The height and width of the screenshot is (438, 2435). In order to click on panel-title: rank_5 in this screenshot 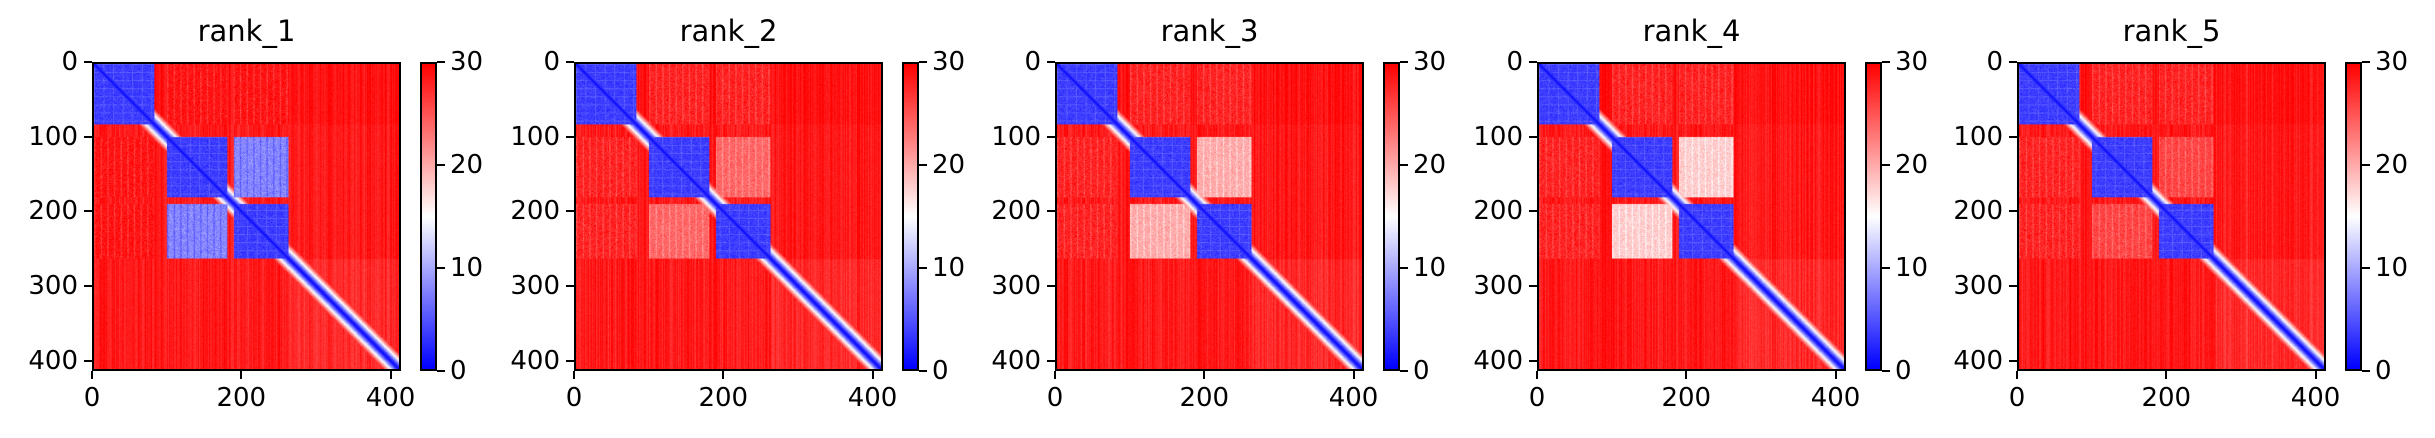, I will do `click(2171, 31)`.